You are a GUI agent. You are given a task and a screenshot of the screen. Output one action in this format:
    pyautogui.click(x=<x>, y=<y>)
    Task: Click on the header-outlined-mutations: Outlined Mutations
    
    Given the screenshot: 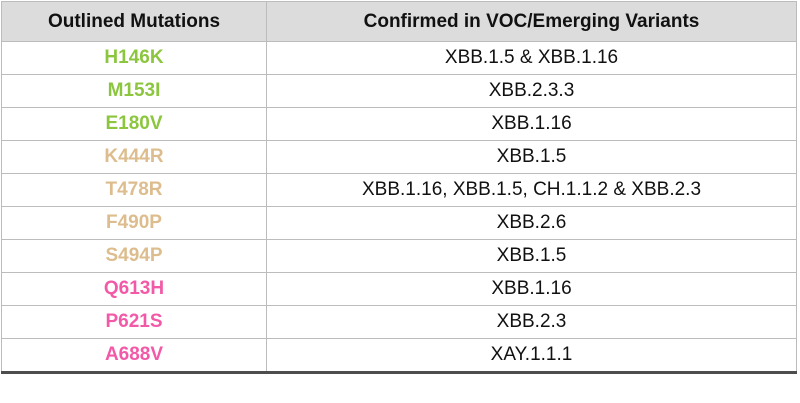 What is the action you would take?
    pyautogui.click(x=134, y=21)
    